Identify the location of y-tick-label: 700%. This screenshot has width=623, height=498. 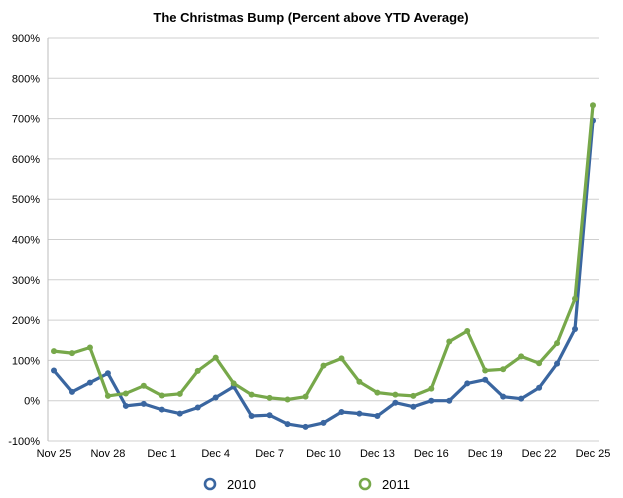
(26, 120).